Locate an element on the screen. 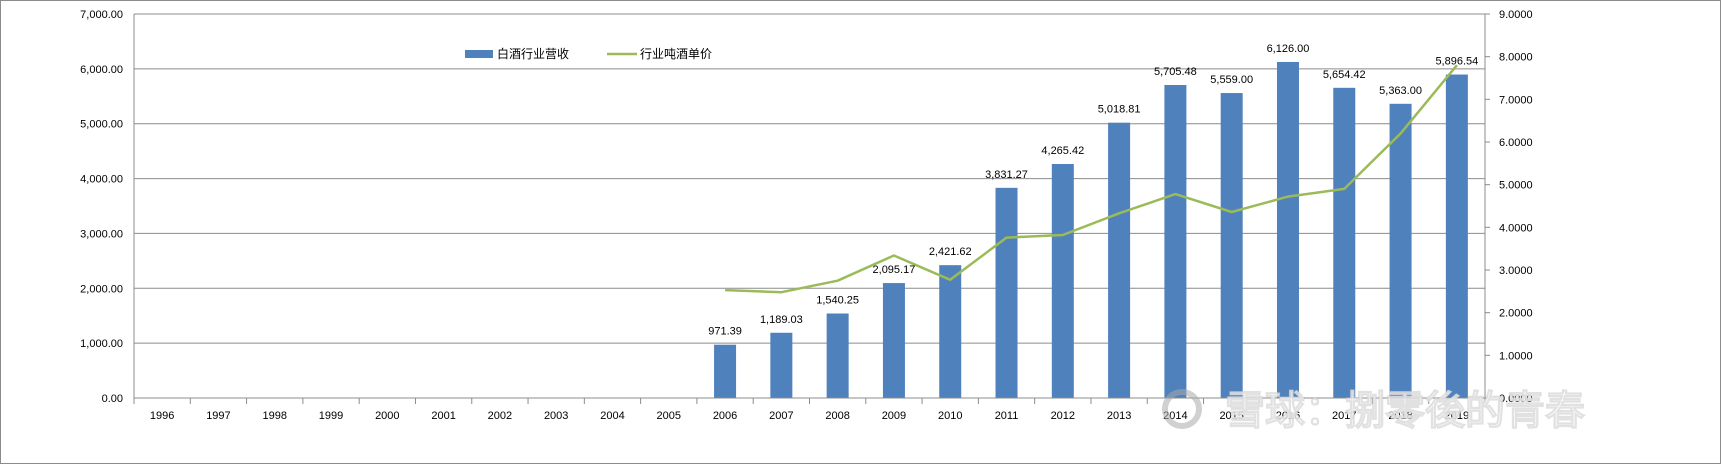 The height and width of the screenshot is (464, 1721). bar-data-label: 5,705.48 is located at coordinates (1175, 72).